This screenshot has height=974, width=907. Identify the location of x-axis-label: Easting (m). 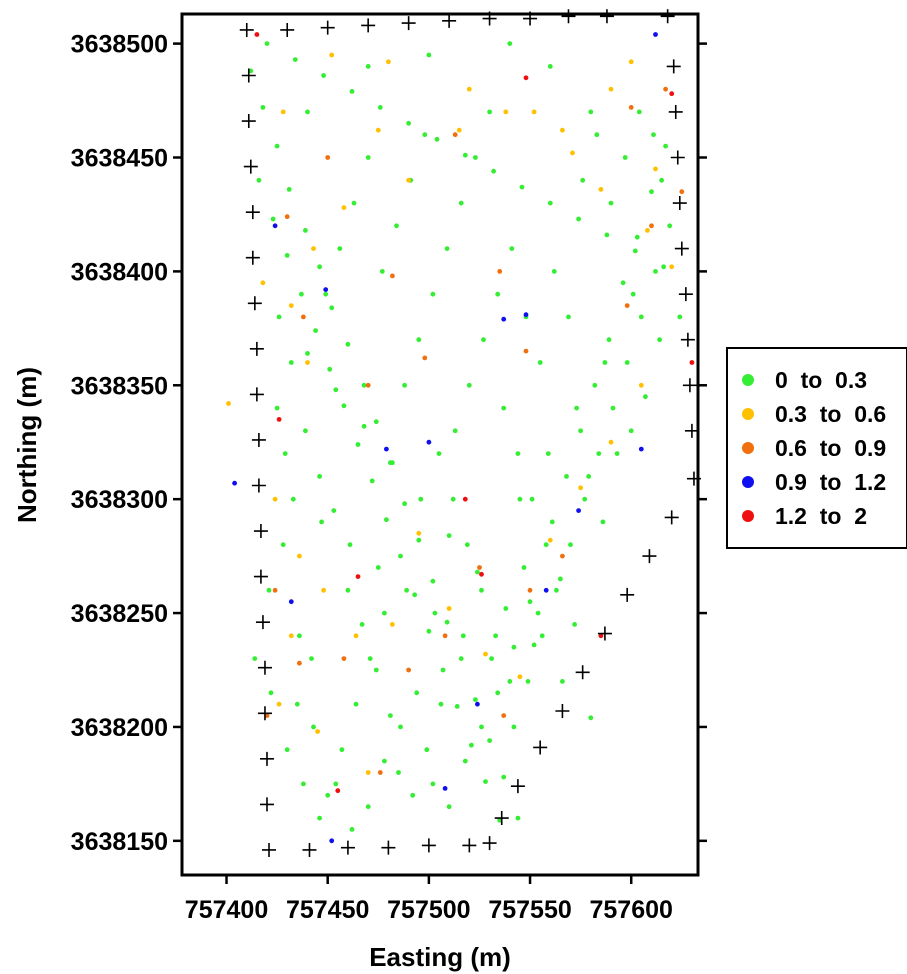
(440, 957).